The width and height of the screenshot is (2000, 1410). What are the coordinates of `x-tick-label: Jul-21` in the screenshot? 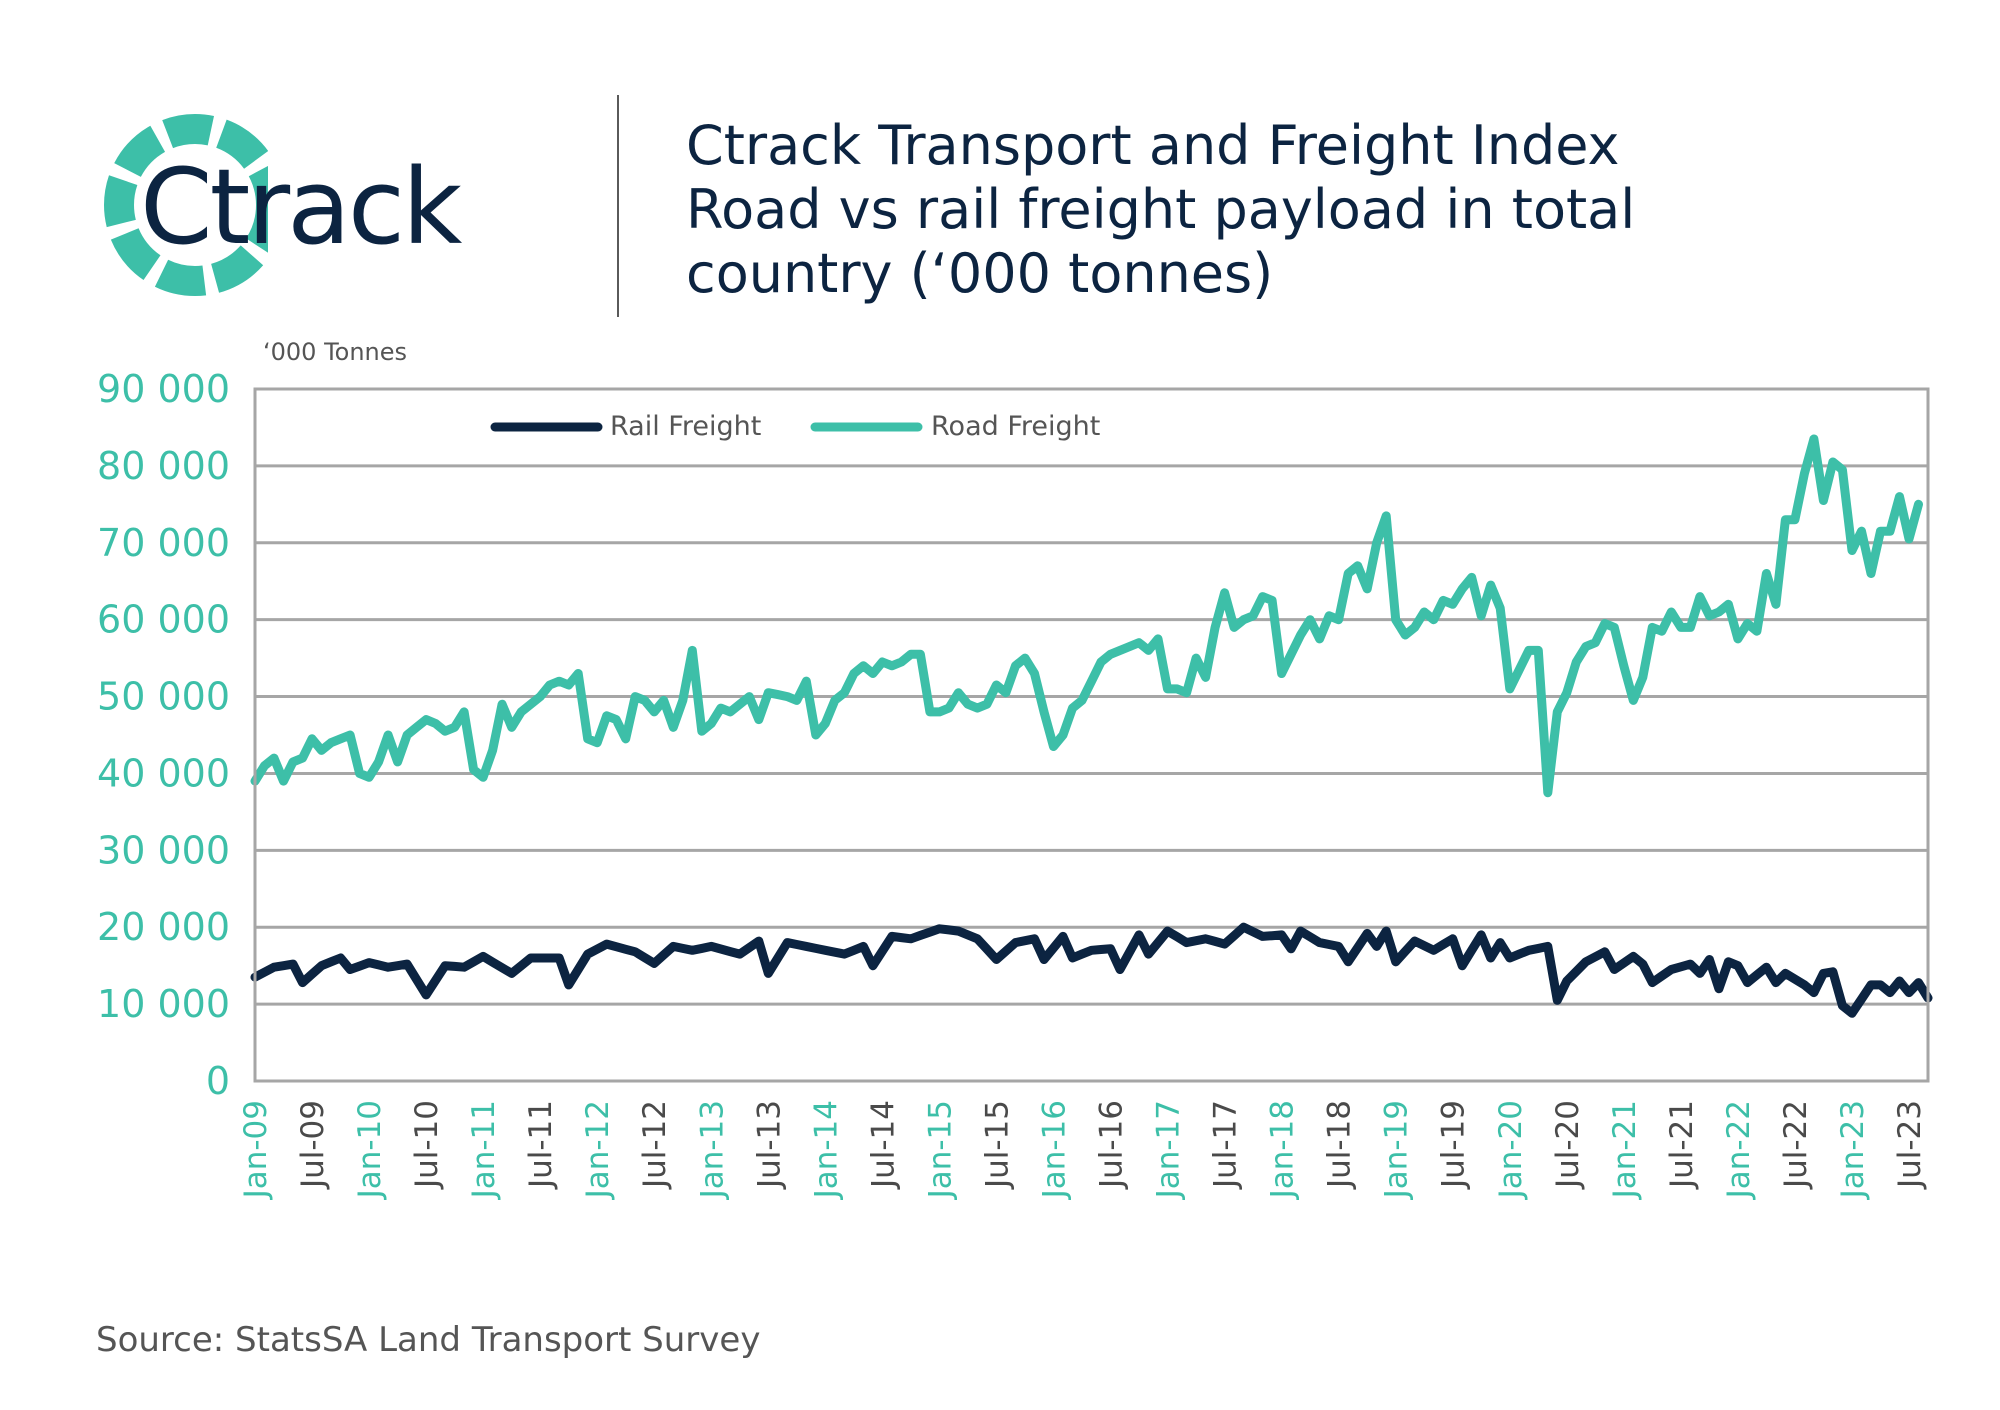 It's located at (1682, 1145).